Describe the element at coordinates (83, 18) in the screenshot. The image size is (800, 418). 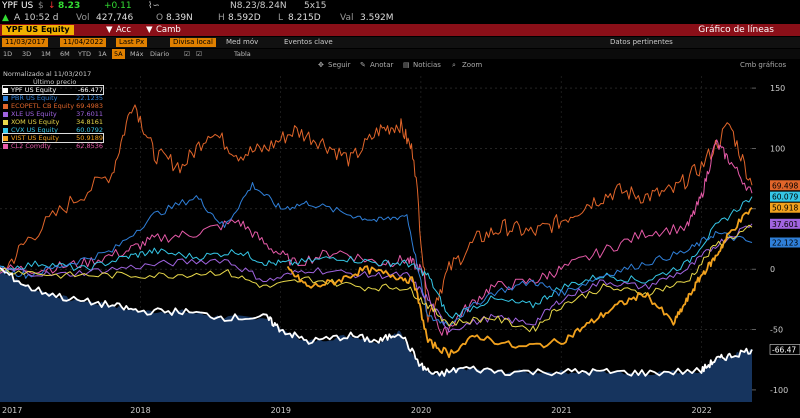
I see `vol-label: Vol` at that location.